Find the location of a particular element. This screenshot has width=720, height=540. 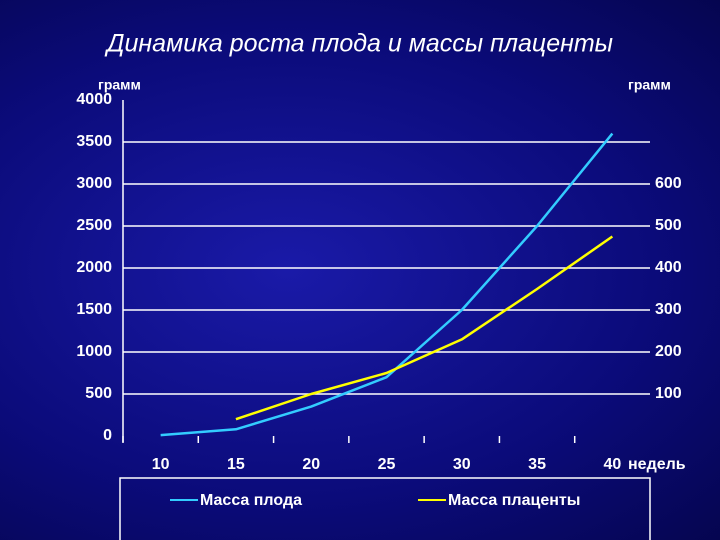

y2-tick-label: 300 is located at coordinates (668, 309).